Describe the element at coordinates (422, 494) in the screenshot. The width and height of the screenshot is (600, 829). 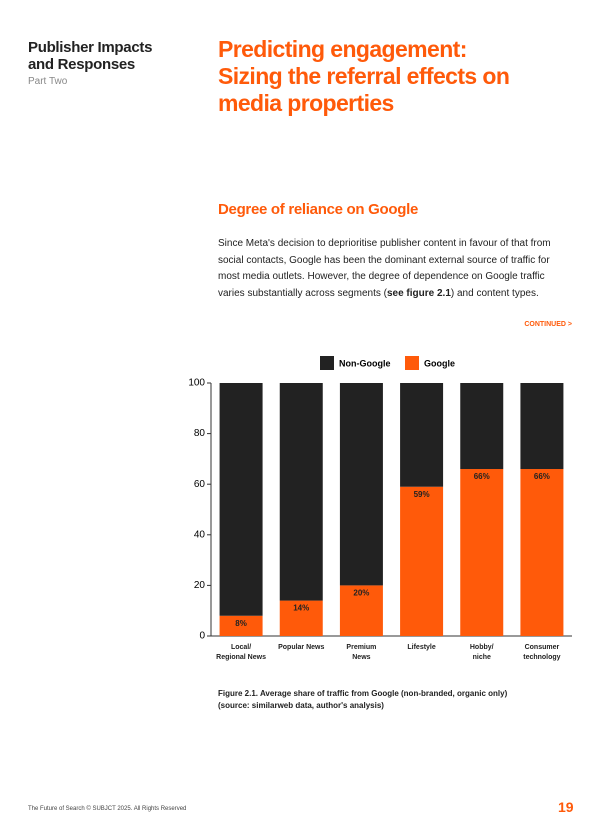
I see `value-label: 59%` at that location.